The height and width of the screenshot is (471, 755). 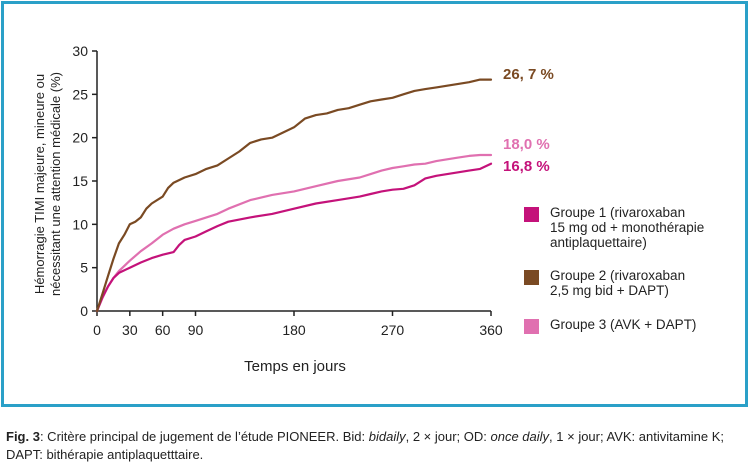 I want to click on caption-label: Fig. 3, so click(x=23, y=436).